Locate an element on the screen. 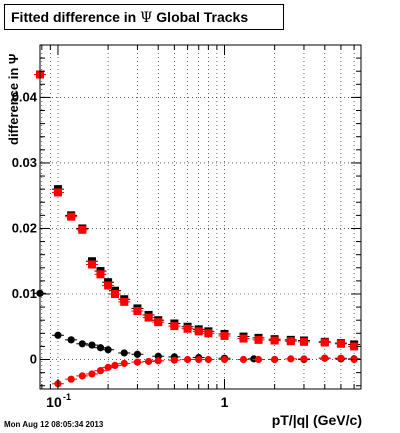  title-suffix: Global Tracks is located at coordinates (202, 17).